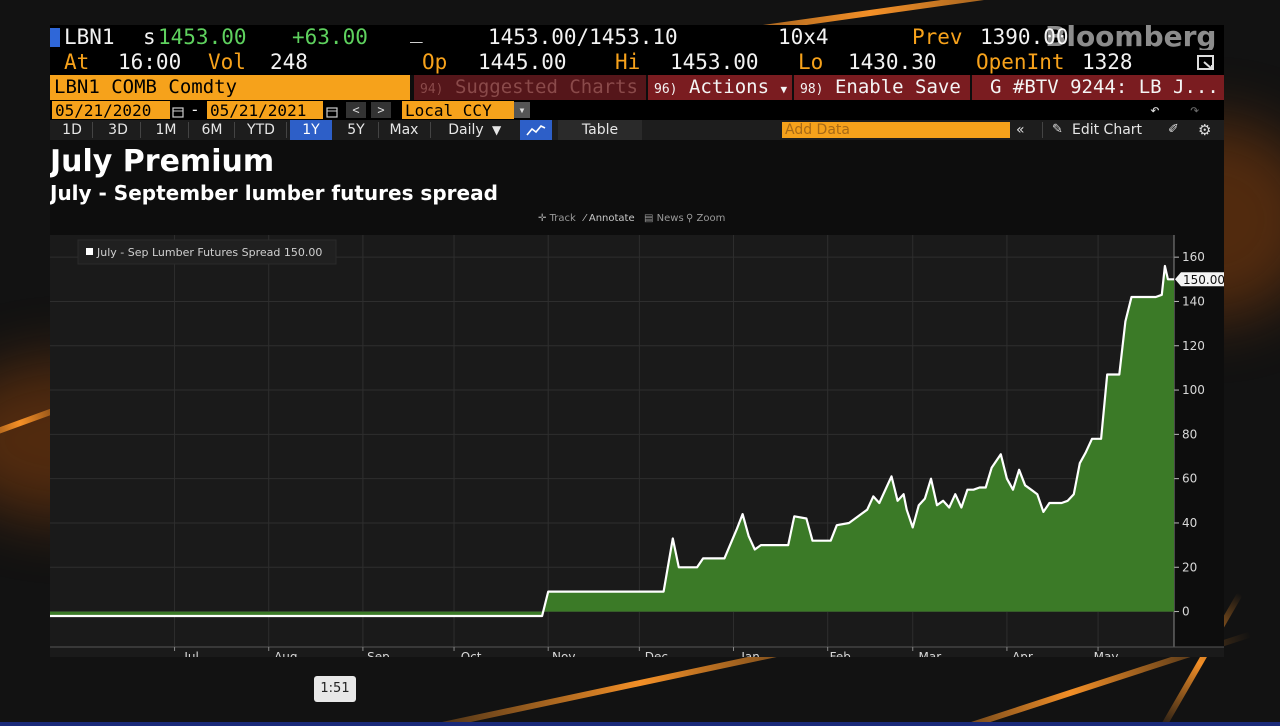  What do you see at coordinates (1020, 62) in the screenshot?
I see `open-interest-label: OpenInt` at bounding box center [1020, 62].